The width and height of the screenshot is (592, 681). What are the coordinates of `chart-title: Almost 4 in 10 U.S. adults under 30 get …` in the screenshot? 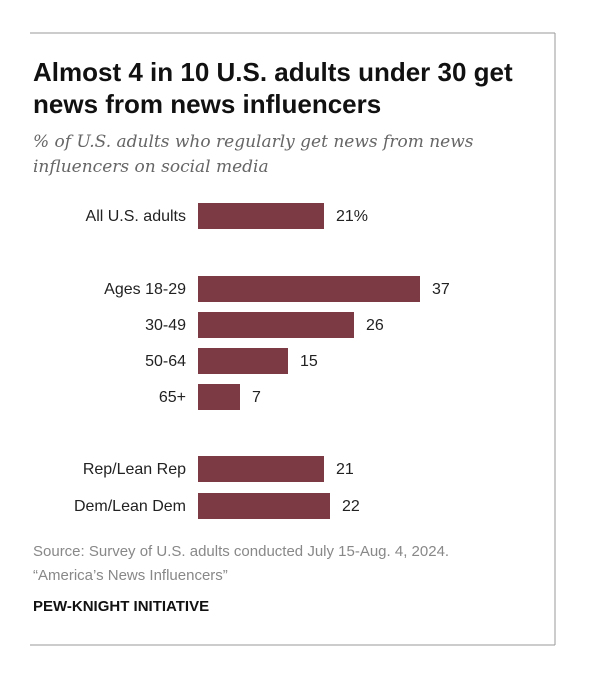 It's located at (273, 88).